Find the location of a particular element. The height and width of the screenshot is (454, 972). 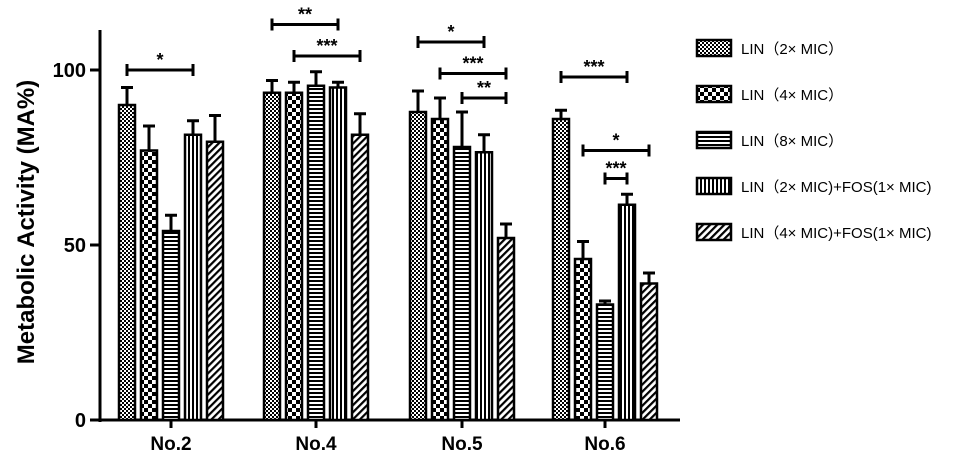

legend-item: LIN（2× MIC)+FOS(1× MIC) is located at coordinates (813, 186).